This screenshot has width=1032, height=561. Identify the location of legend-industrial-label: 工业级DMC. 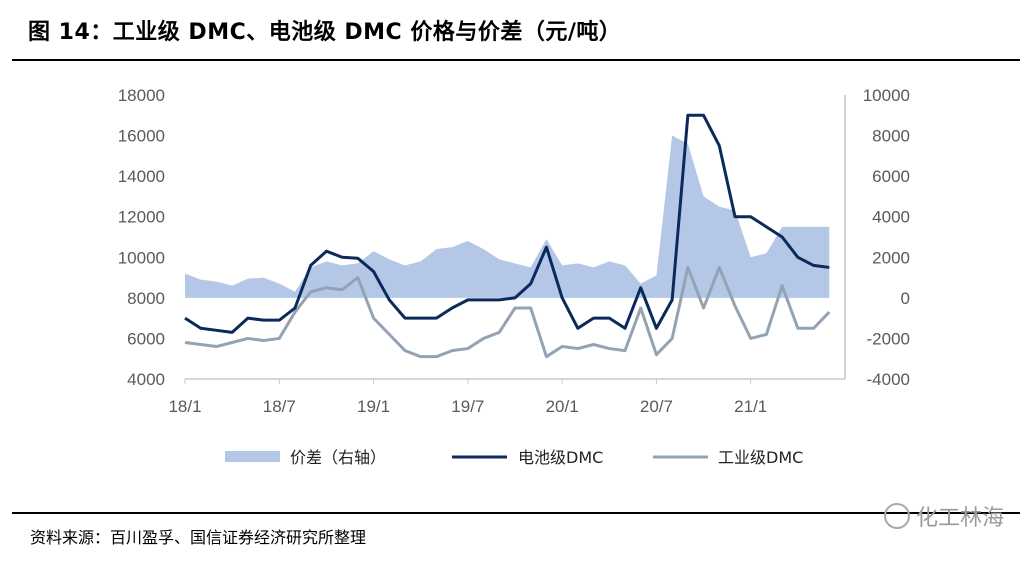
(760, 457).